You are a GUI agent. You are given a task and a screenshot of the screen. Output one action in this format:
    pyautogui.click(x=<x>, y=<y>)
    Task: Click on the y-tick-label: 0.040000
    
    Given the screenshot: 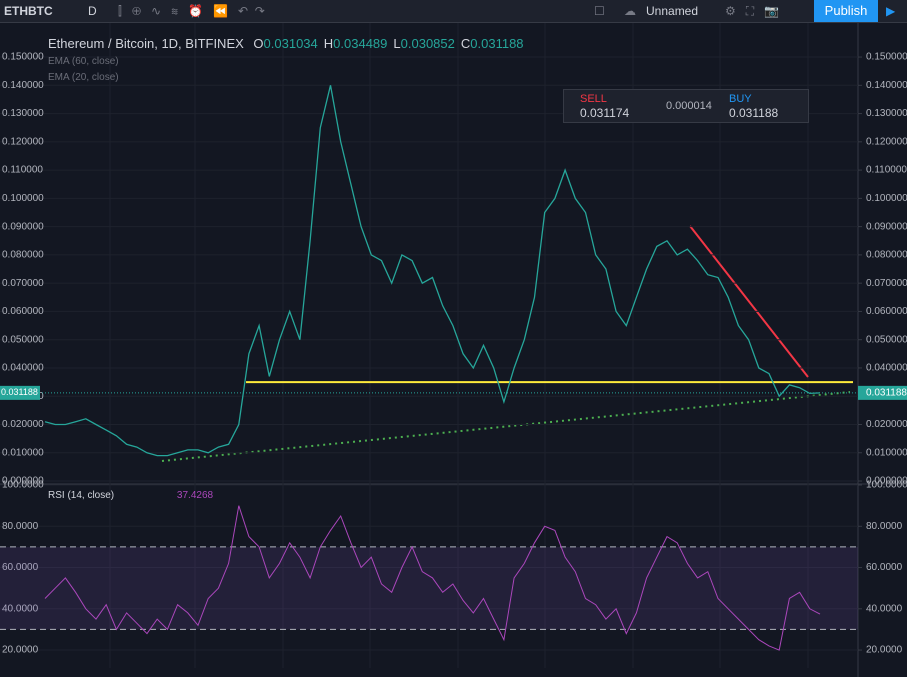 What is the action you would take?
    pyautogui.click(x=886, y=368)
    